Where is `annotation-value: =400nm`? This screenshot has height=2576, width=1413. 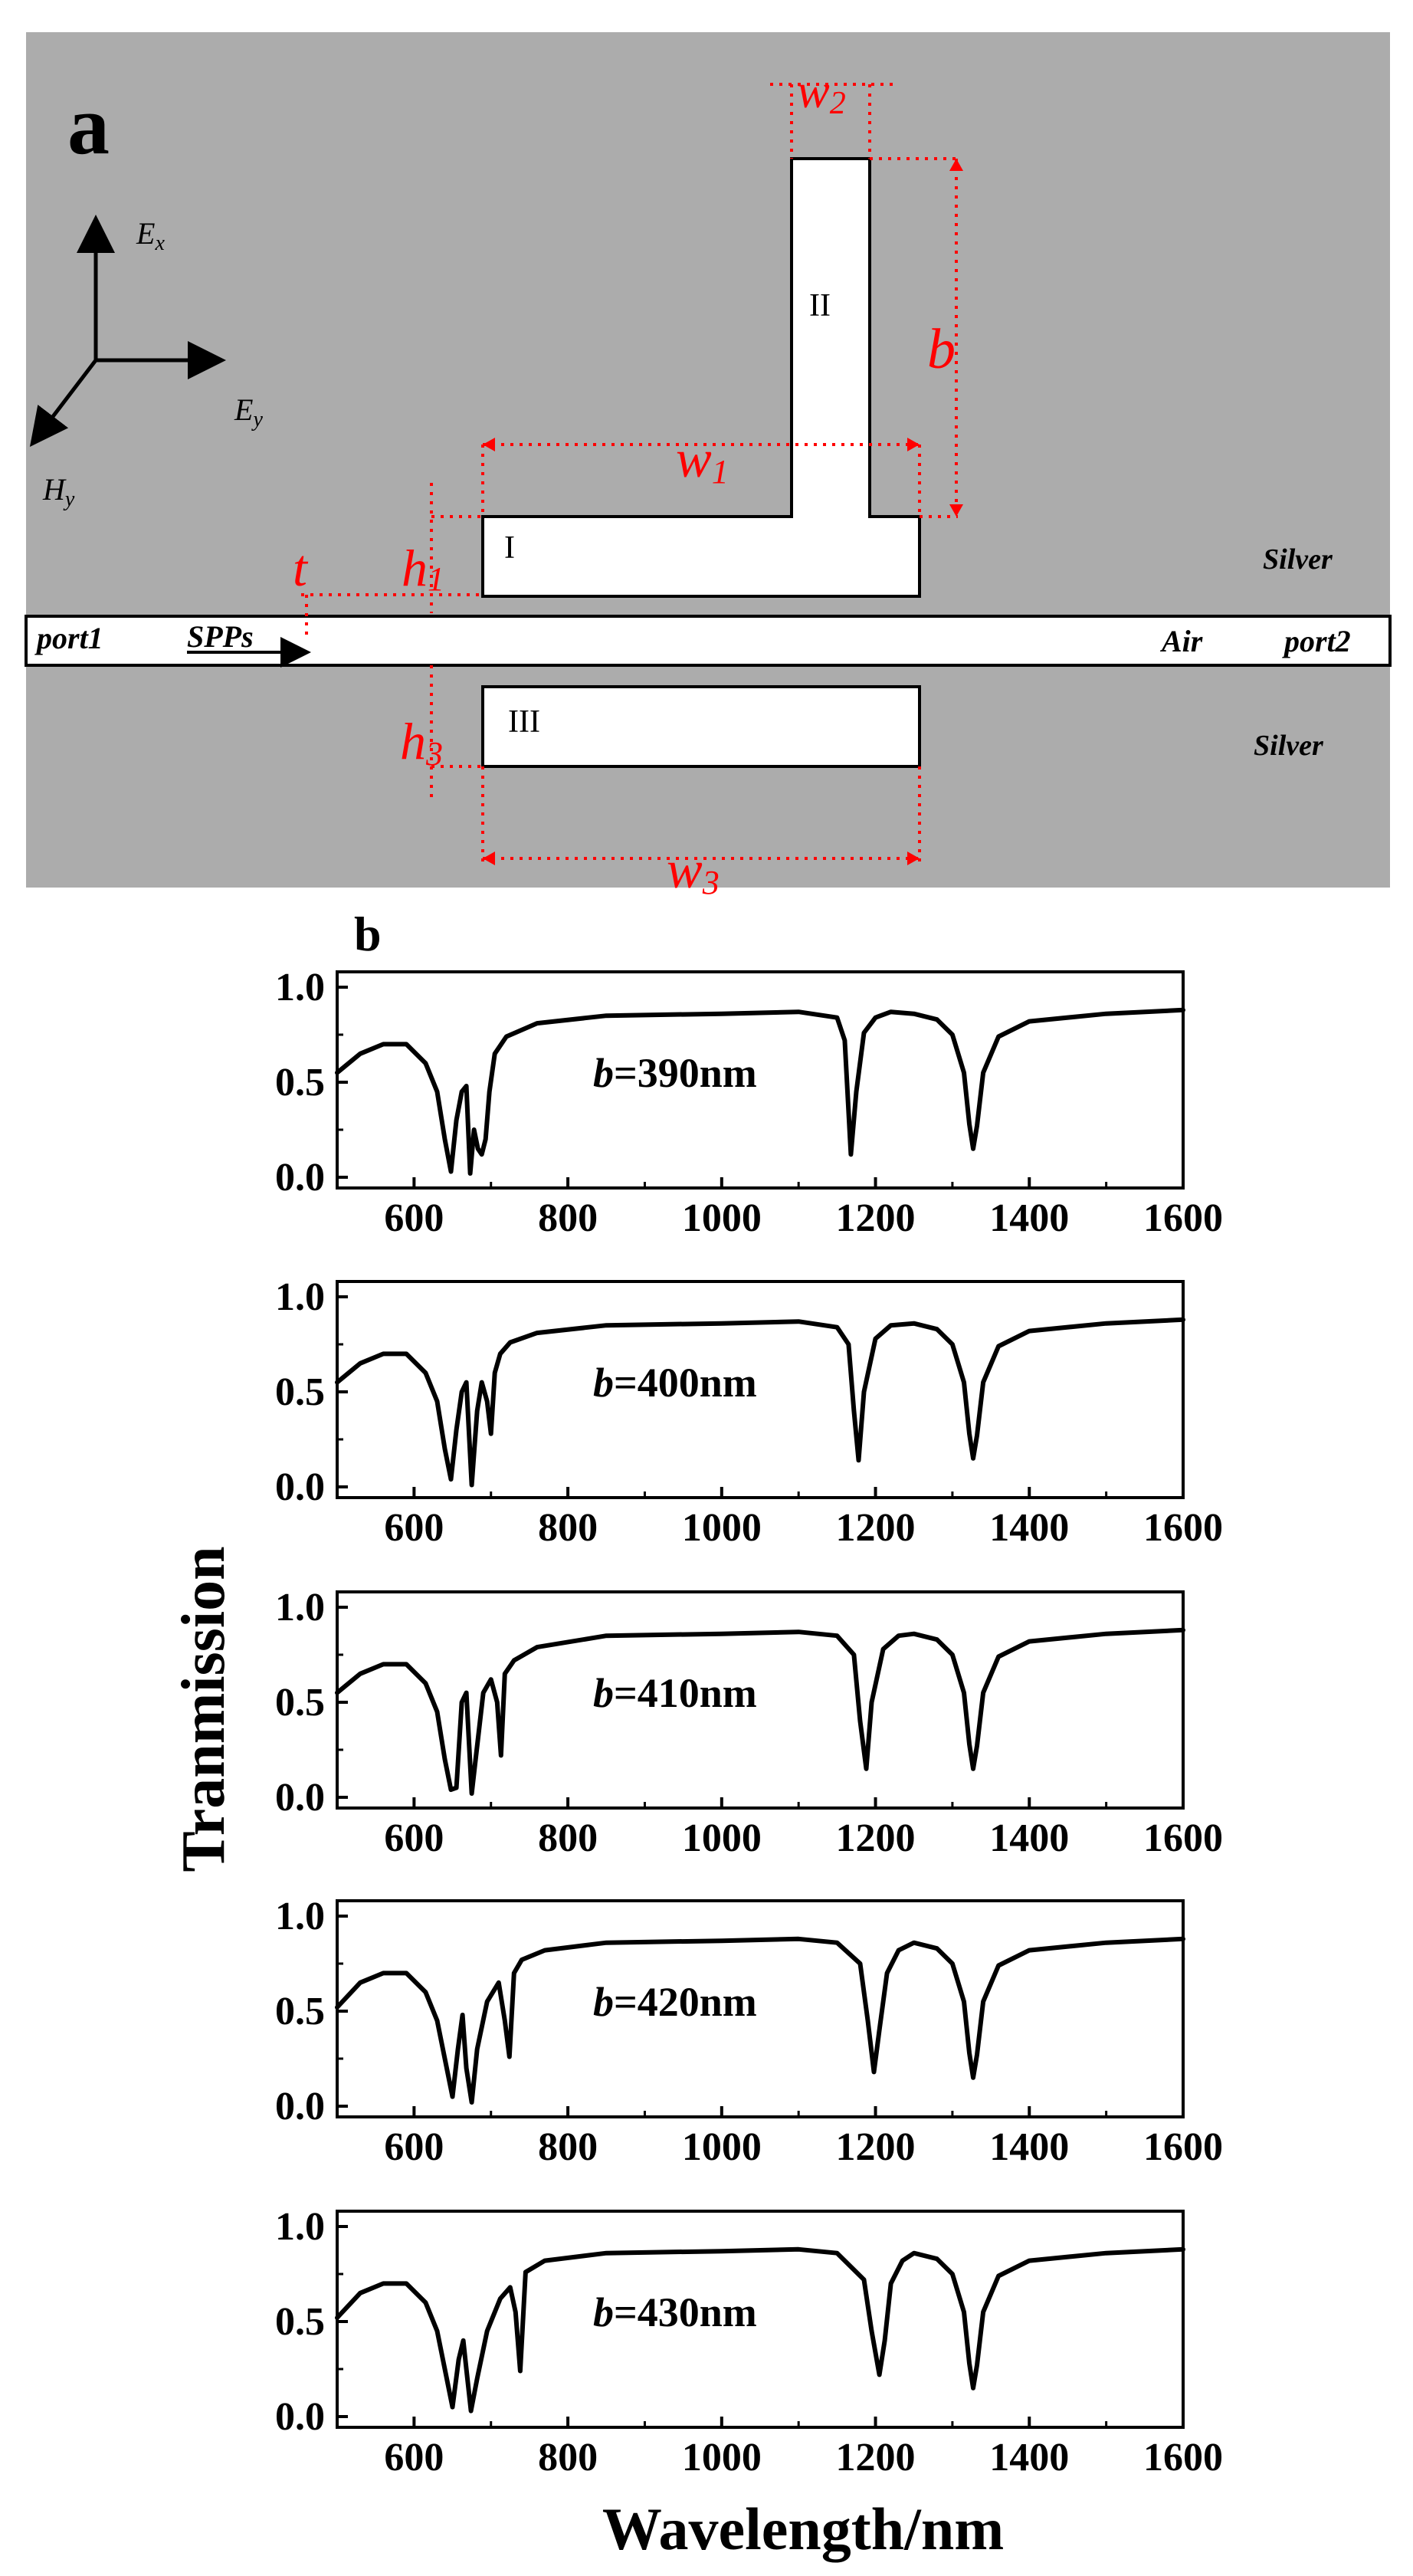 annotation-value: =400nm is located at coordinates (686, 1383).